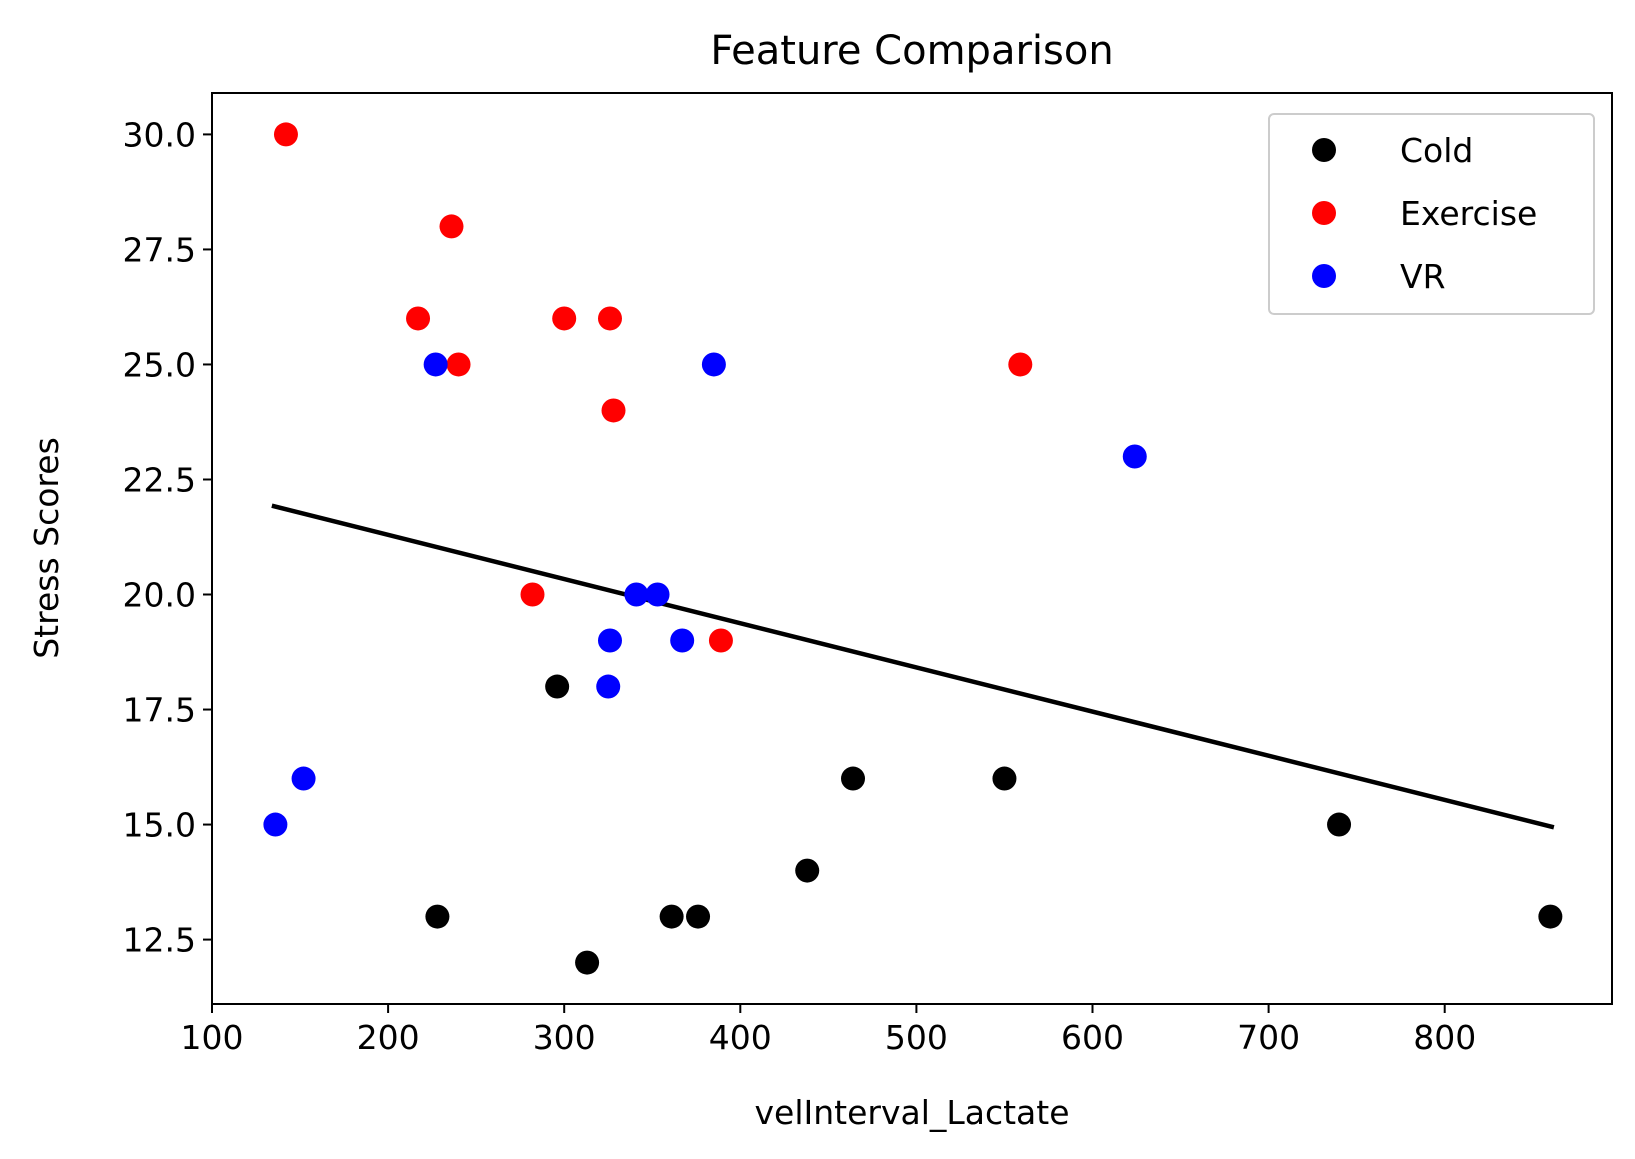 This screenshot has height=1159, width=1635. Describe the element at coordinates (1324, 276) in the screenshot. I see `legend-marker-vr` at that location.